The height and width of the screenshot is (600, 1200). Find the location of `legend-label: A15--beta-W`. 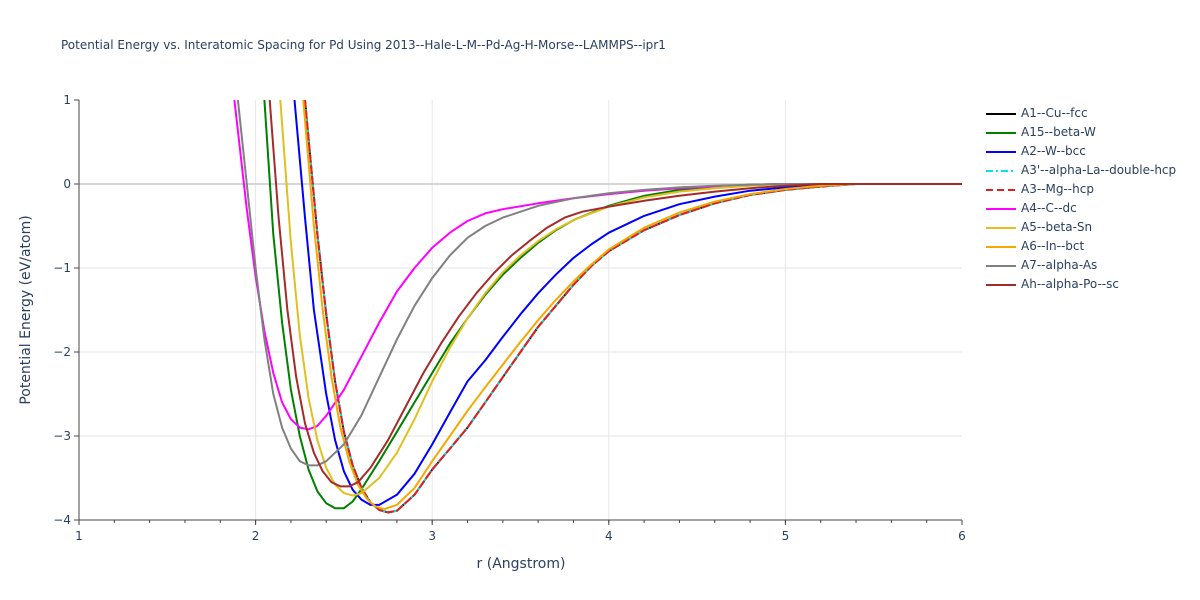

legend-label: A15--beta-W is located at coordinates (1058, 132).